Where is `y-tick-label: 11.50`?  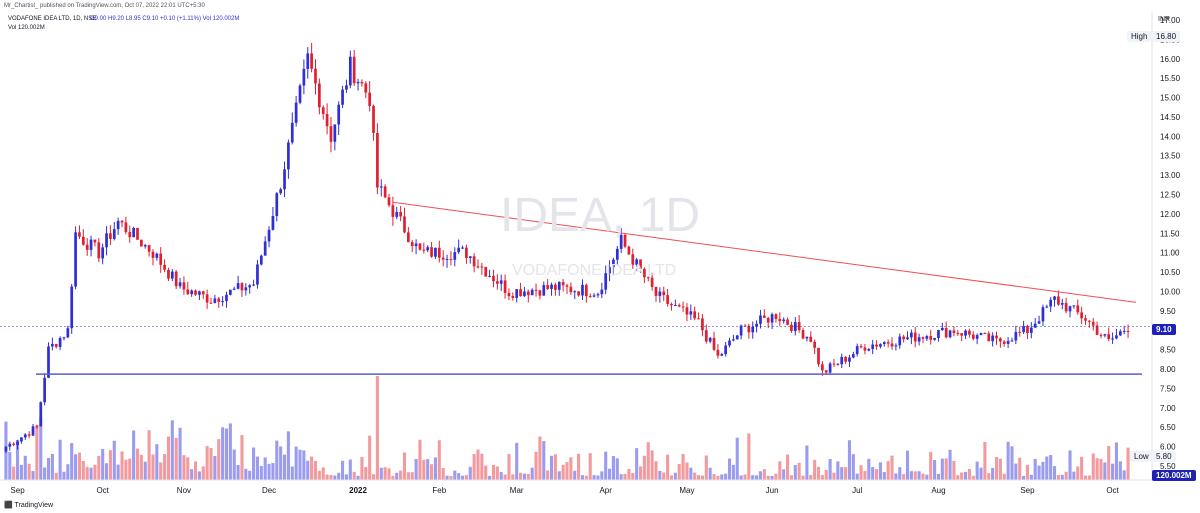 y-tick-label: 11.50 is located at coordinates (1170, 233).